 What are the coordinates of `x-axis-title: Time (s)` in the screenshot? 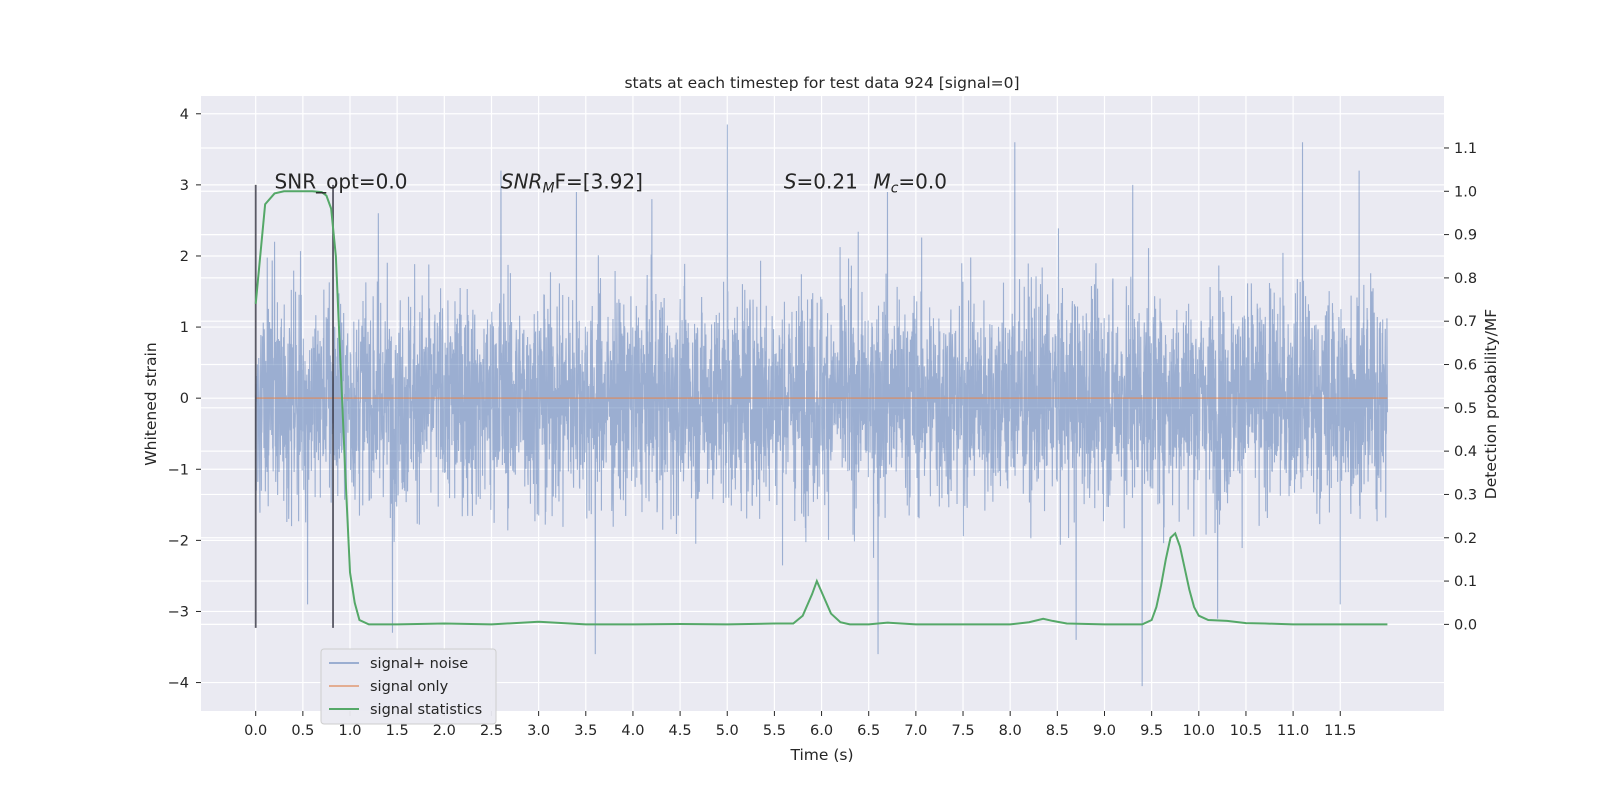 It's located at (821, 755).